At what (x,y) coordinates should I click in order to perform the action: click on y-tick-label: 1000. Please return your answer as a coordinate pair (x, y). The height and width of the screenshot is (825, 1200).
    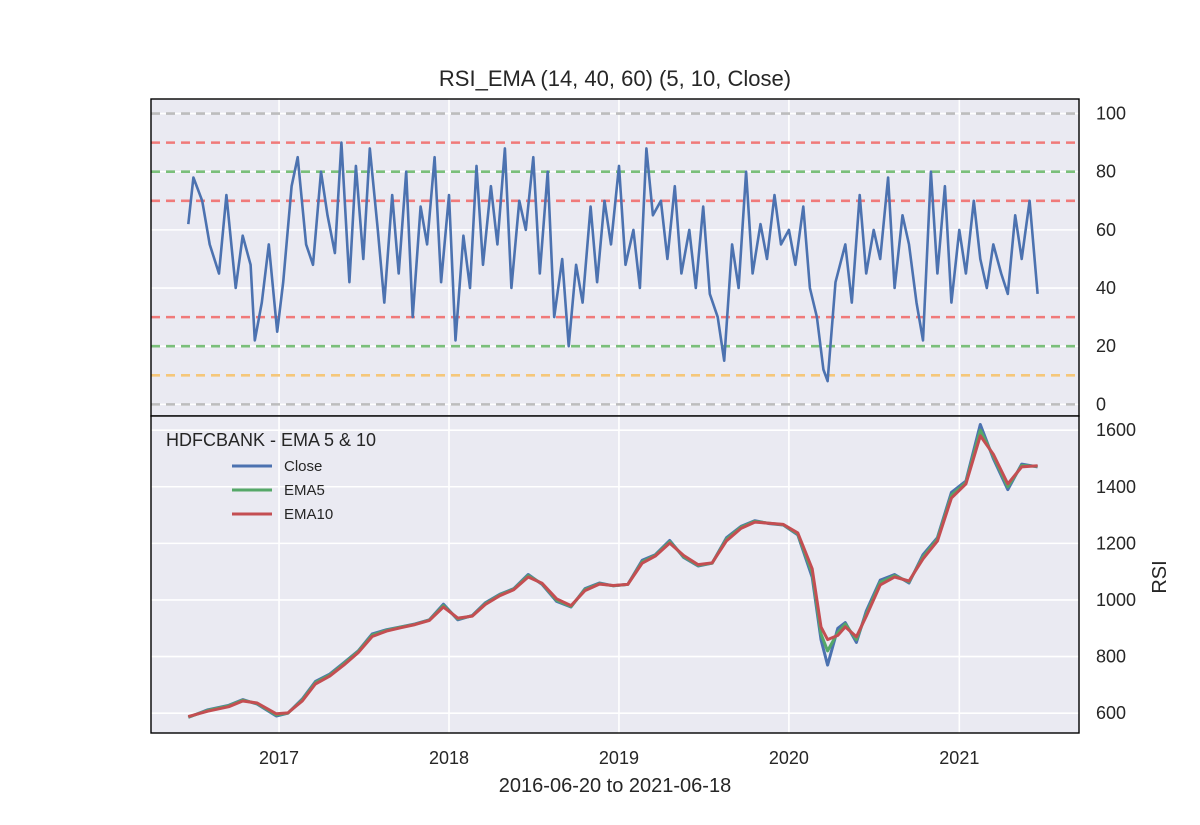
    Looking at the image, I should click on (1116, 600).